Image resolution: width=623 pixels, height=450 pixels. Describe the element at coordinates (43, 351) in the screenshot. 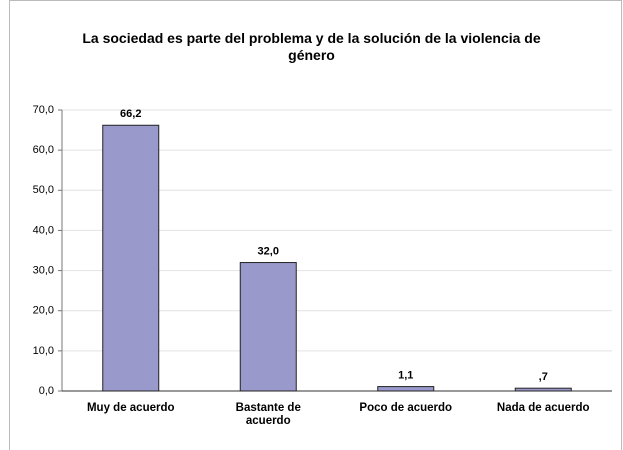

I see `y-tick-label: 10,0` at that location.